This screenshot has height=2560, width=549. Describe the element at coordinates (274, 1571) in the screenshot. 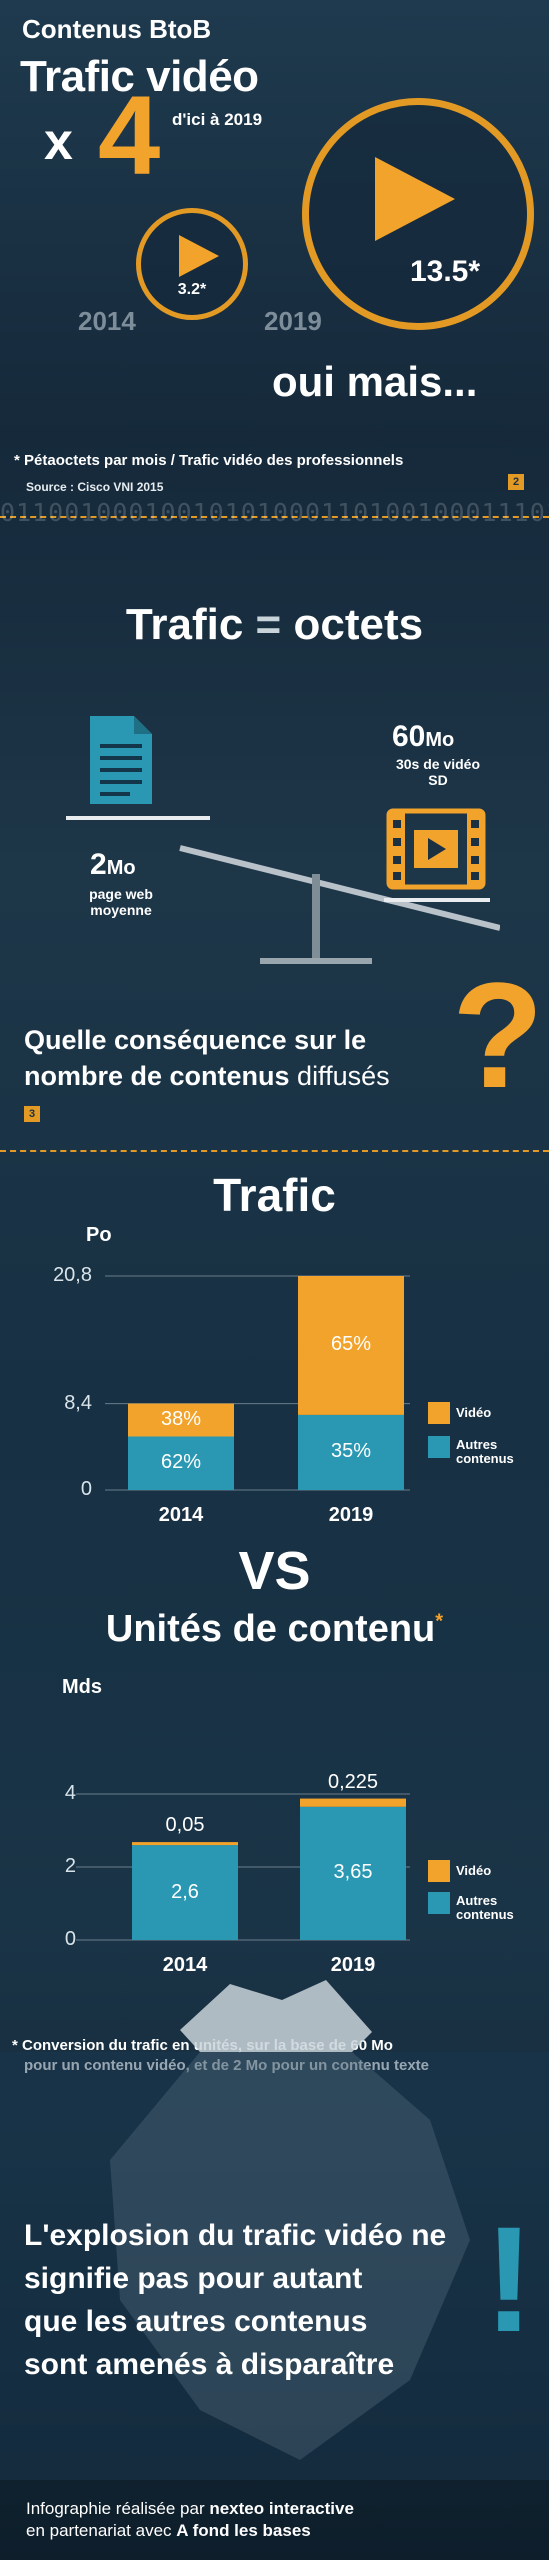

I see `versus: VS` at that location.